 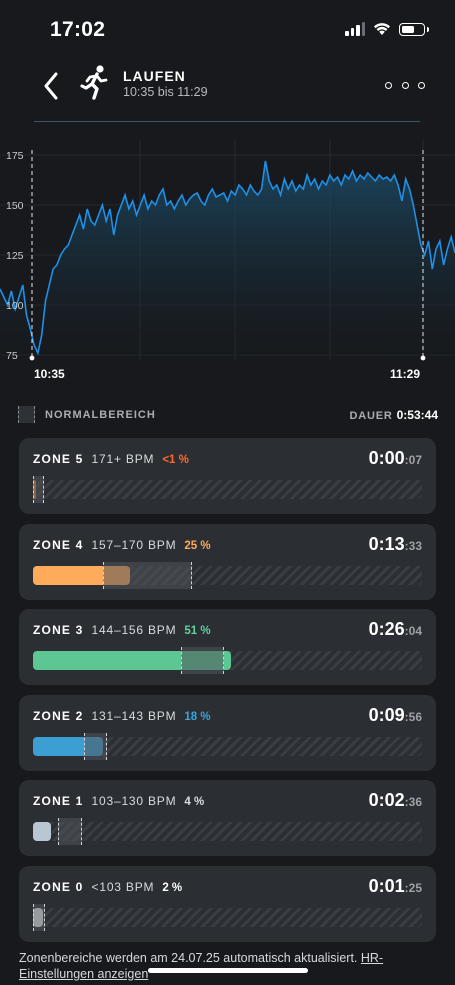 I want to click on zone-card: ZONE 4 157–170 BPM 25 % 0:13:33, so click(x=227, y=562).